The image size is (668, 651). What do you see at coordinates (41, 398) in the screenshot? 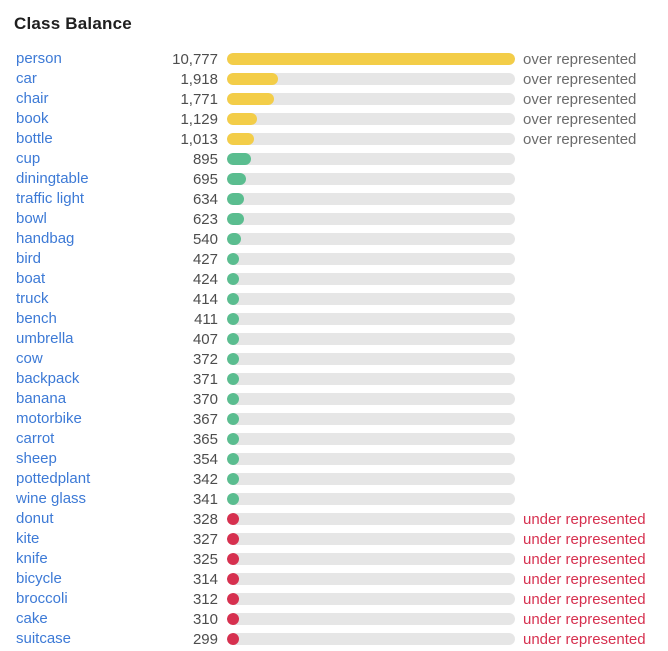
I see `class-name-link: banana` at bounding box center [41, 398].